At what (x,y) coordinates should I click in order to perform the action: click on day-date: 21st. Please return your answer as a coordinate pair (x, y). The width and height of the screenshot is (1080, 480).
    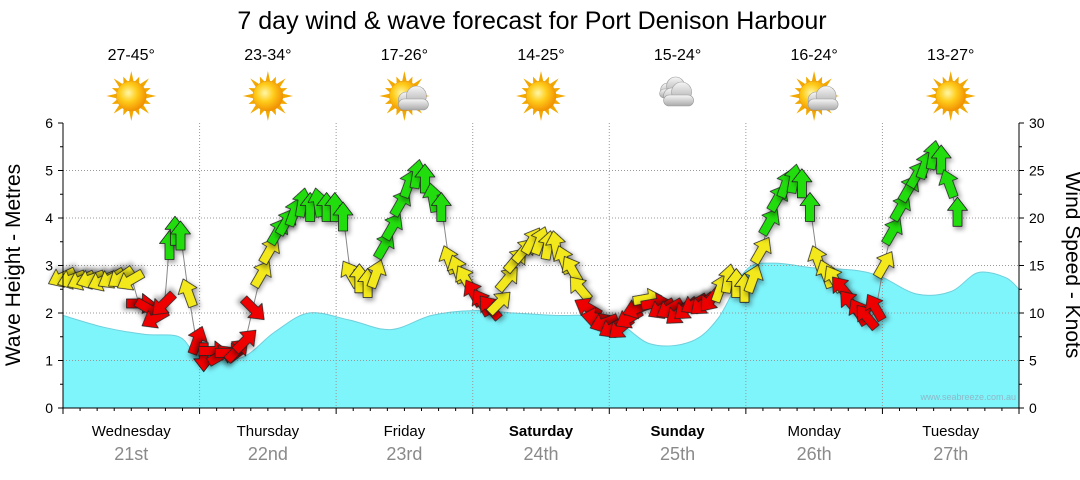
    Looking at the image, I should click on (131, 454).